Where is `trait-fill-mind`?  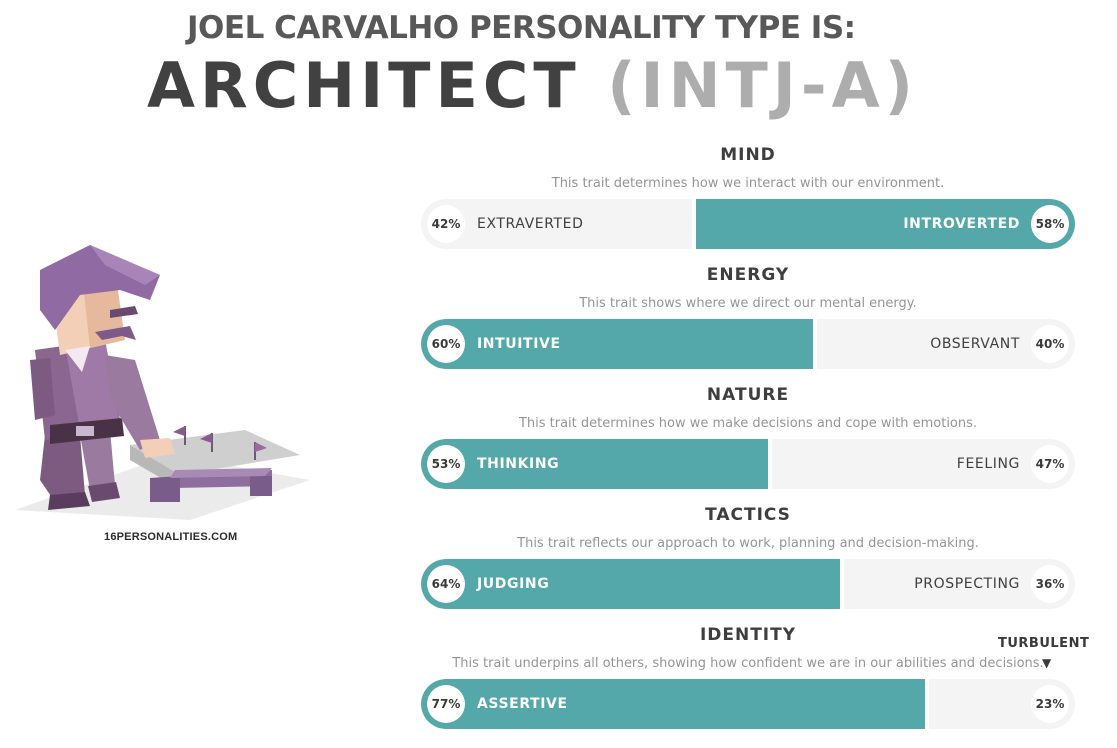
trait-fill-mind is located at coordinates (885, 224).